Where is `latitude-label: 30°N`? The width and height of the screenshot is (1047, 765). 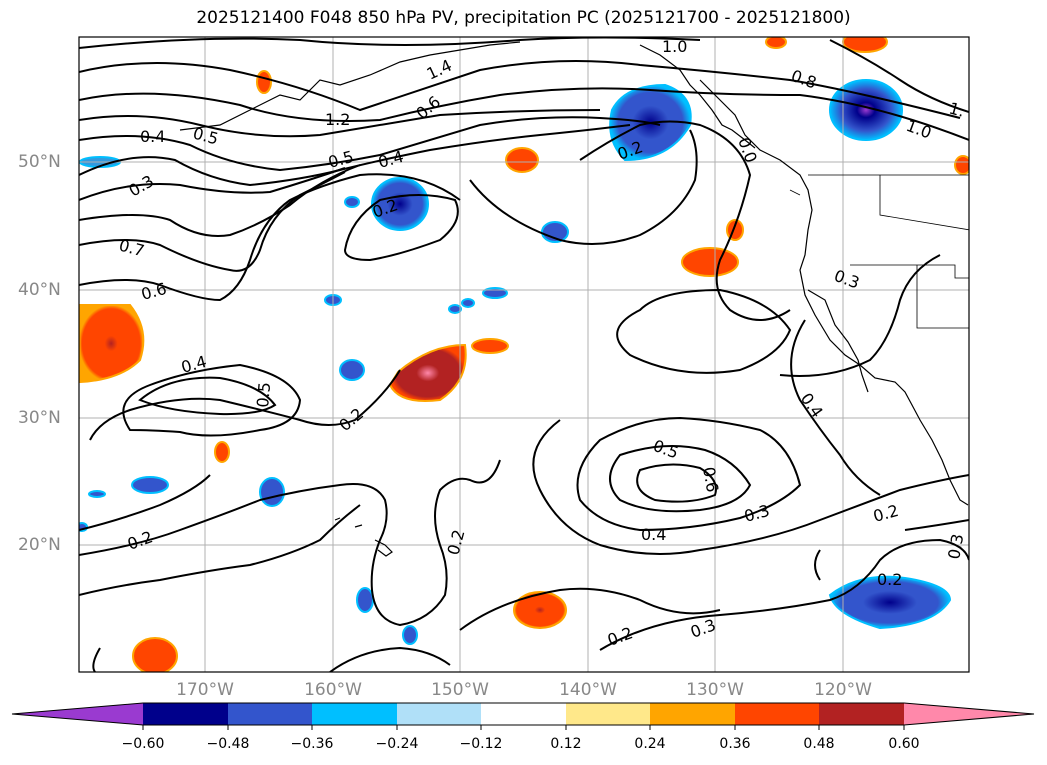 latitude-label: 30°N is located at coordinates (39, 418).